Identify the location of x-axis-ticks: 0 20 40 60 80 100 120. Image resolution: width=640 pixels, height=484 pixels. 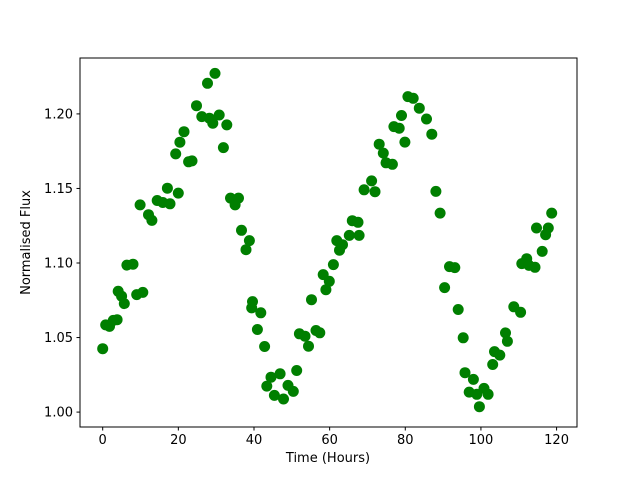
(334, 437).